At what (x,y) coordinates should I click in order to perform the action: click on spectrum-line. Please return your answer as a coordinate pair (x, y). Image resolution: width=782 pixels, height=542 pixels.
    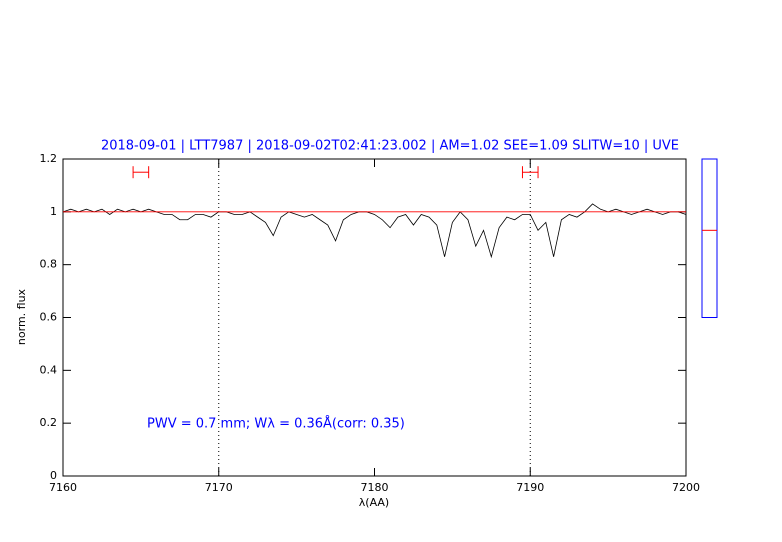
    Looking at the image, I should click on (374, 231).